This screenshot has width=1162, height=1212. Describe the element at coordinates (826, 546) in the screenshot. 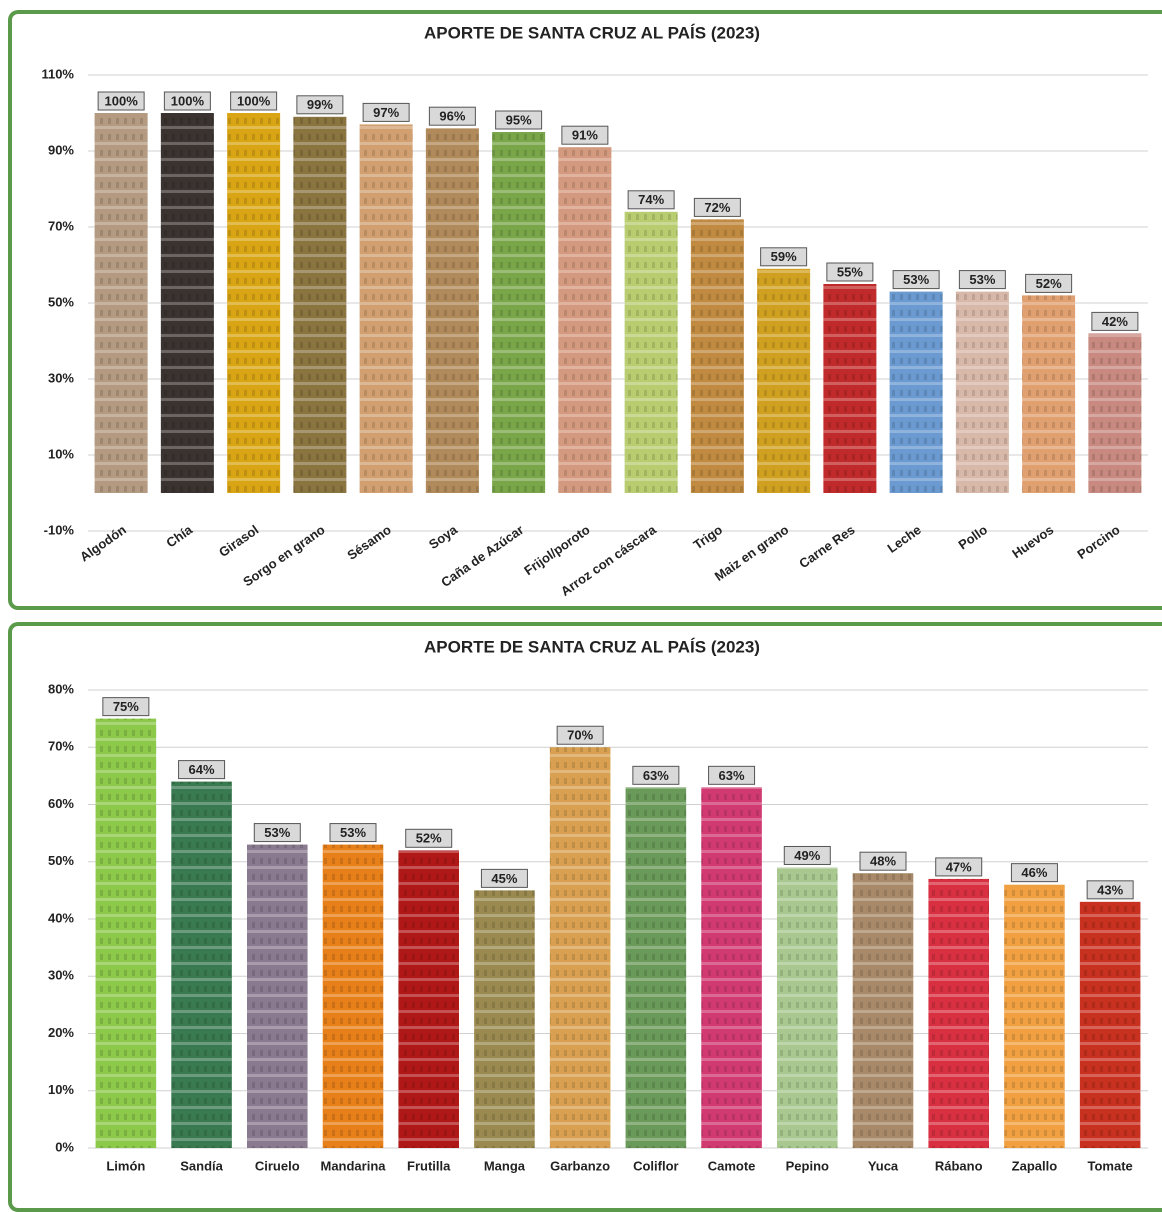

I see `x-tick-label: Carne Res` at that location.